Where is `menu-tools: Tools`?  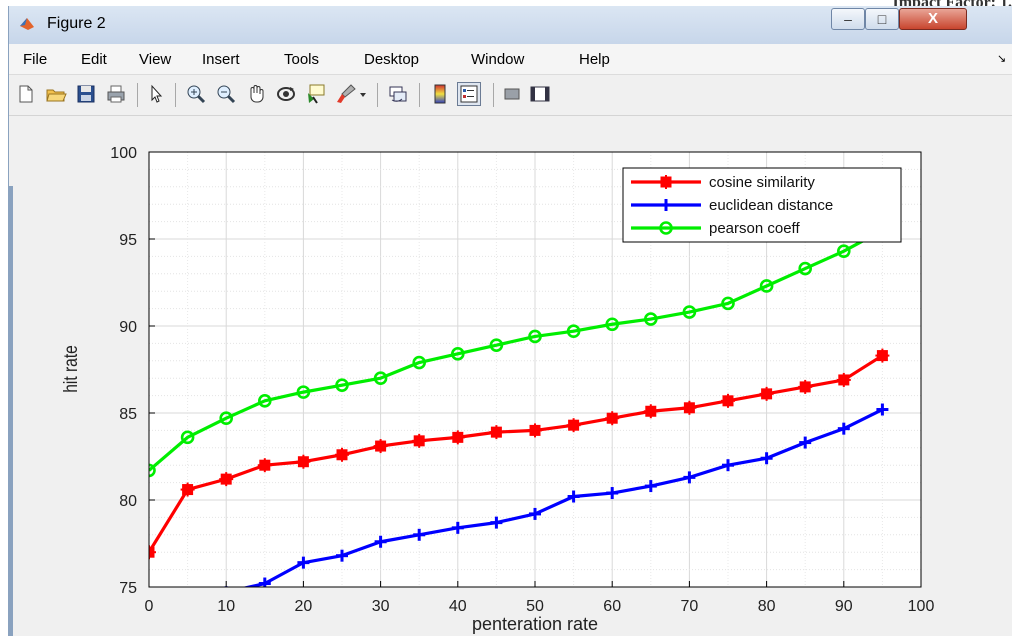 menu-tools: Tools is located at coordinates (302, 59).